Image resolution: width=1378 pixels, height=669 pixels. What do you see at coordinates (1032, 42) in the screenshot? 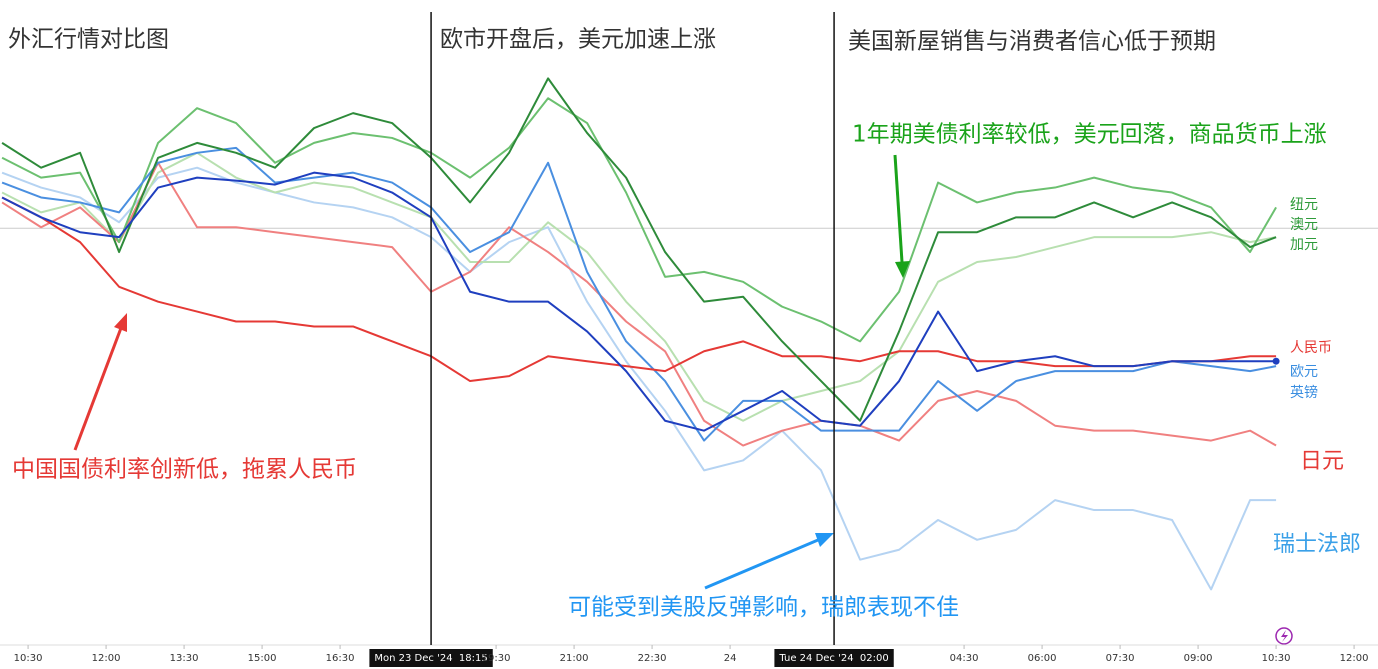
I see `section-title: 美国新屋销售与消费者信心低于预期` at bounding box center [1032, 42].